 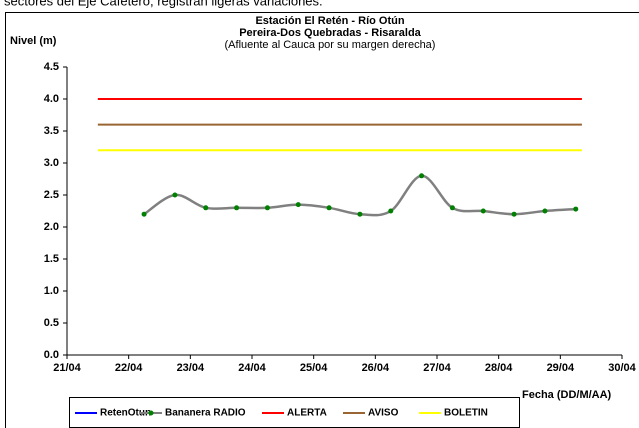 What do you see at coordinates (51, 67) in the screenshot?
I see `y-tick-label: 4.5` at bounding box center [51, 67].